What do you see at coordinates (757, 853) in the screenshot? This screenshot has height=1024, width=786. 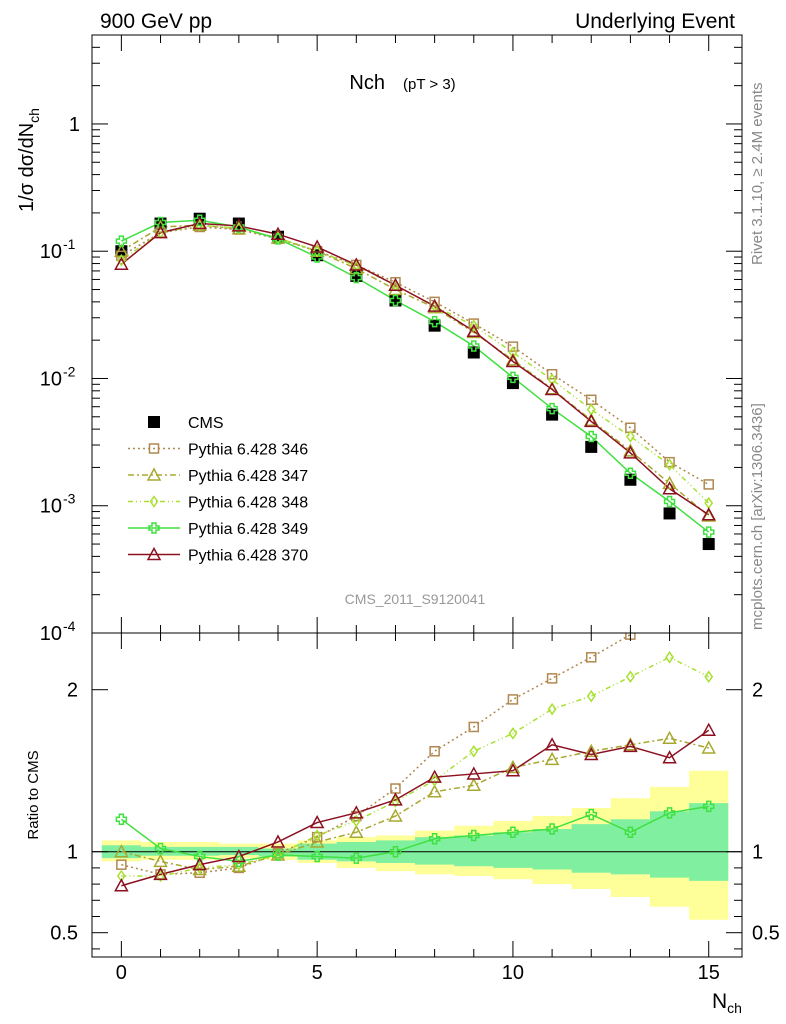 I see `ratio-y-tick-label-right: 1` at bounding box center [757, 853].